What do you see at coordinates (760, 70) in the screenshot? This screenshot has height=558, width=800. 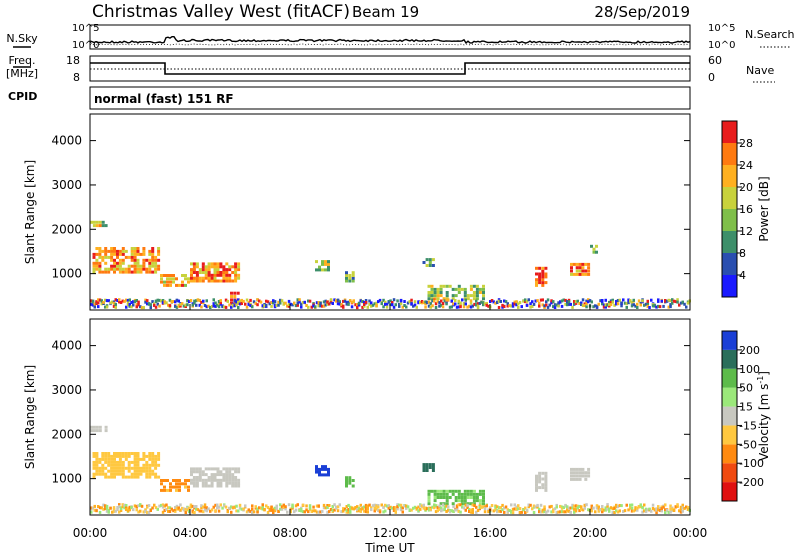 I see `nave-label: Nave` at bounding box center [760, 70].